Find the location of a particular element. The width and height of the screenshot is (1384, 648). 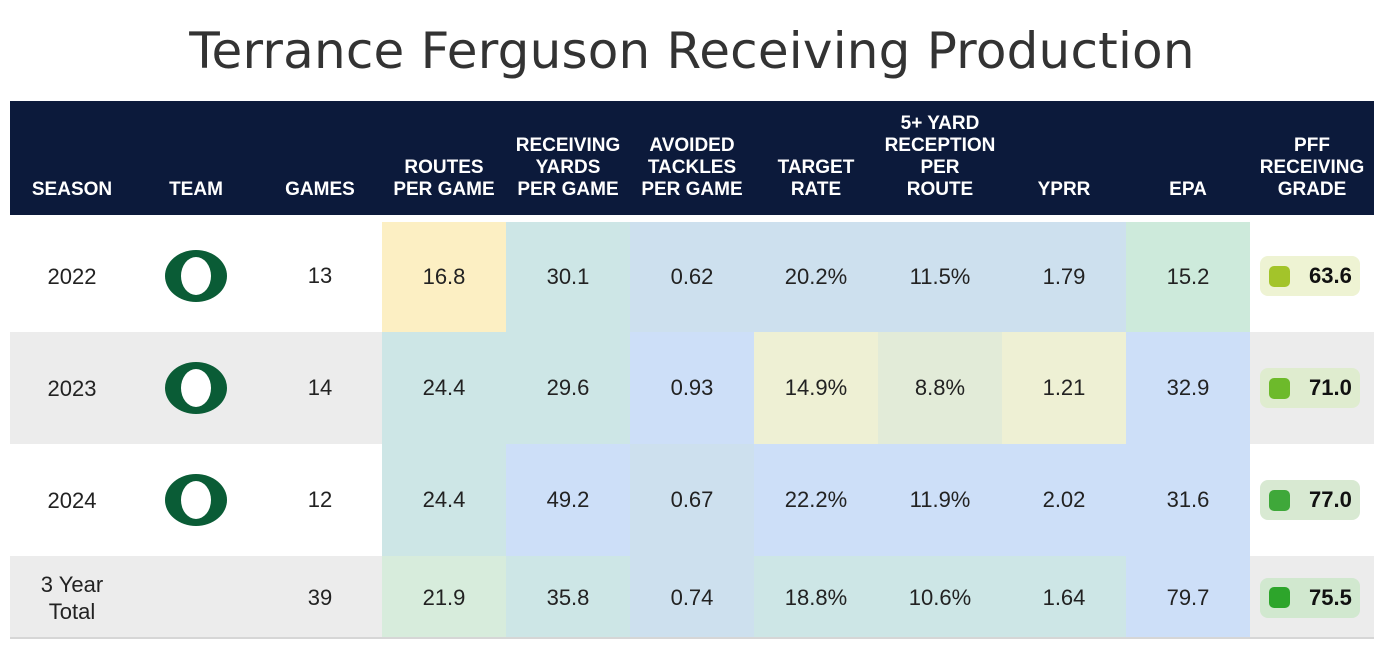

stat-cell: 49.2 is located at coordinates (568, 500).